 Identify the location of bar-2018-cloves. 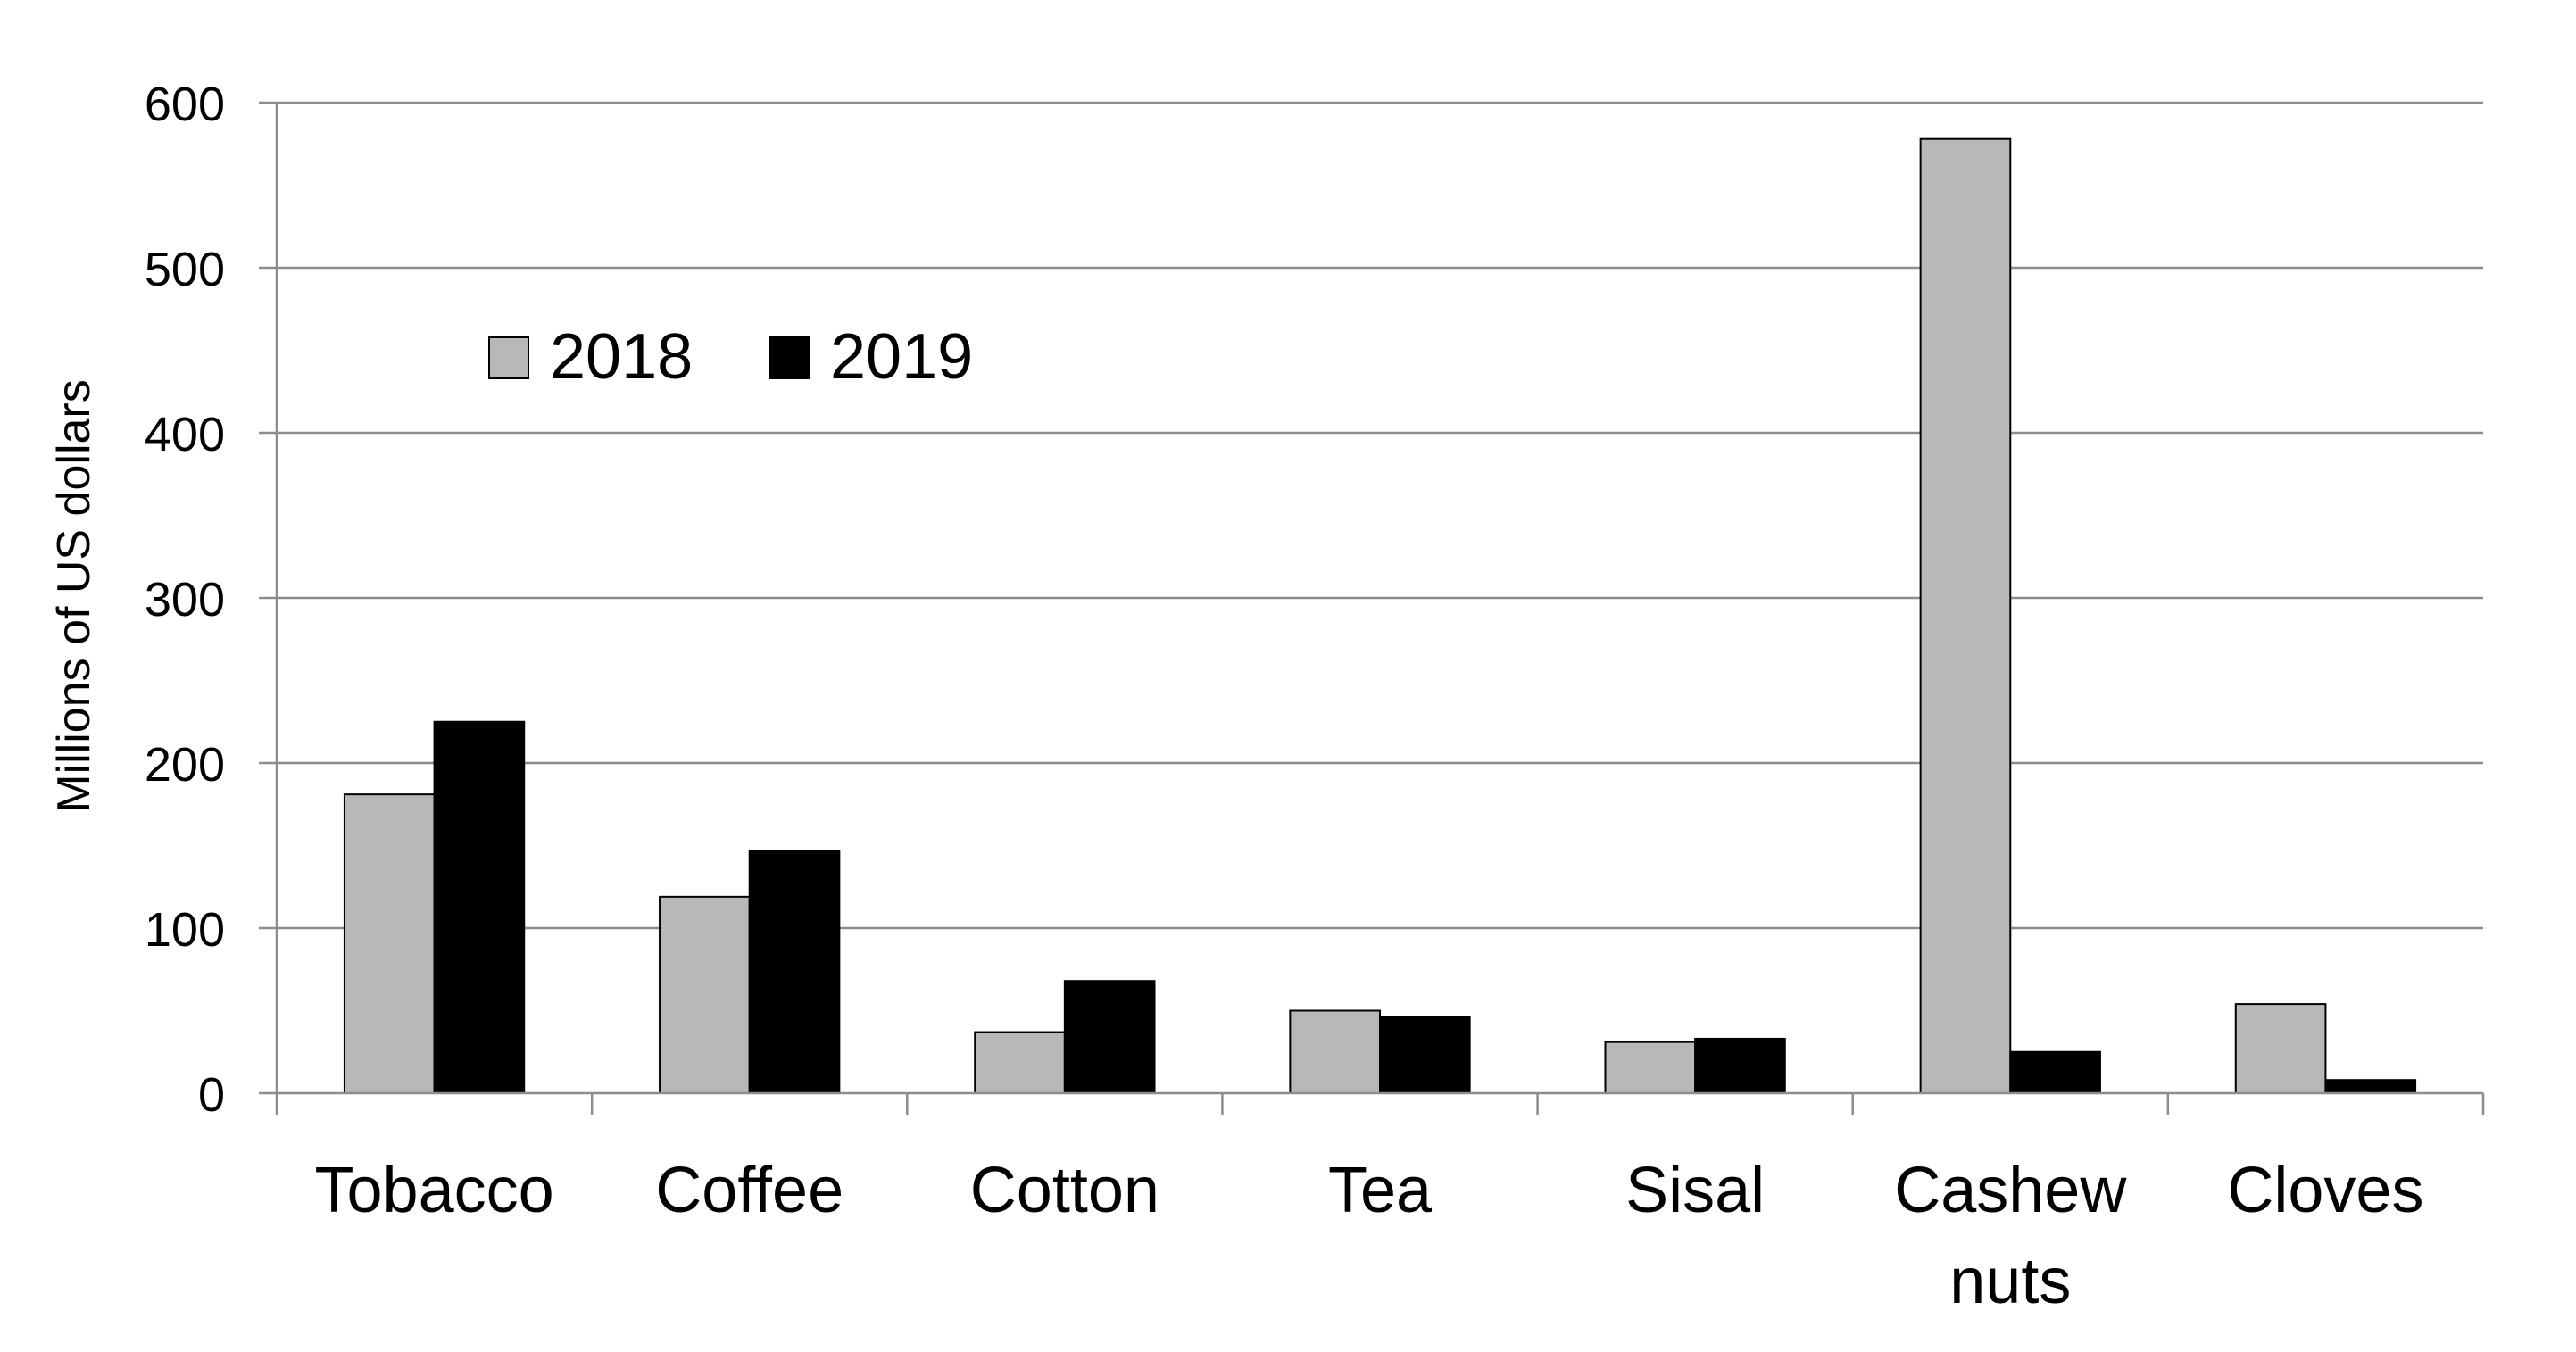
(2281, 1049).